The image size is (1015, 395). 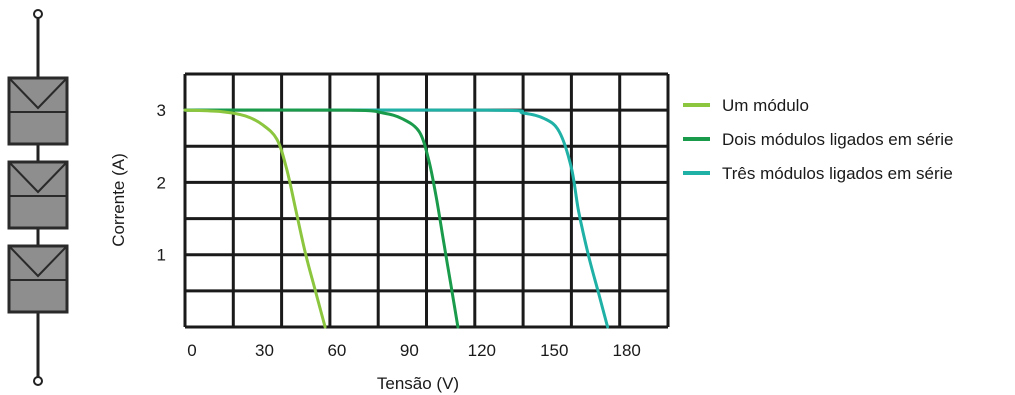 I want to click on x-tick-label: 60, so click(x=336, y=350).